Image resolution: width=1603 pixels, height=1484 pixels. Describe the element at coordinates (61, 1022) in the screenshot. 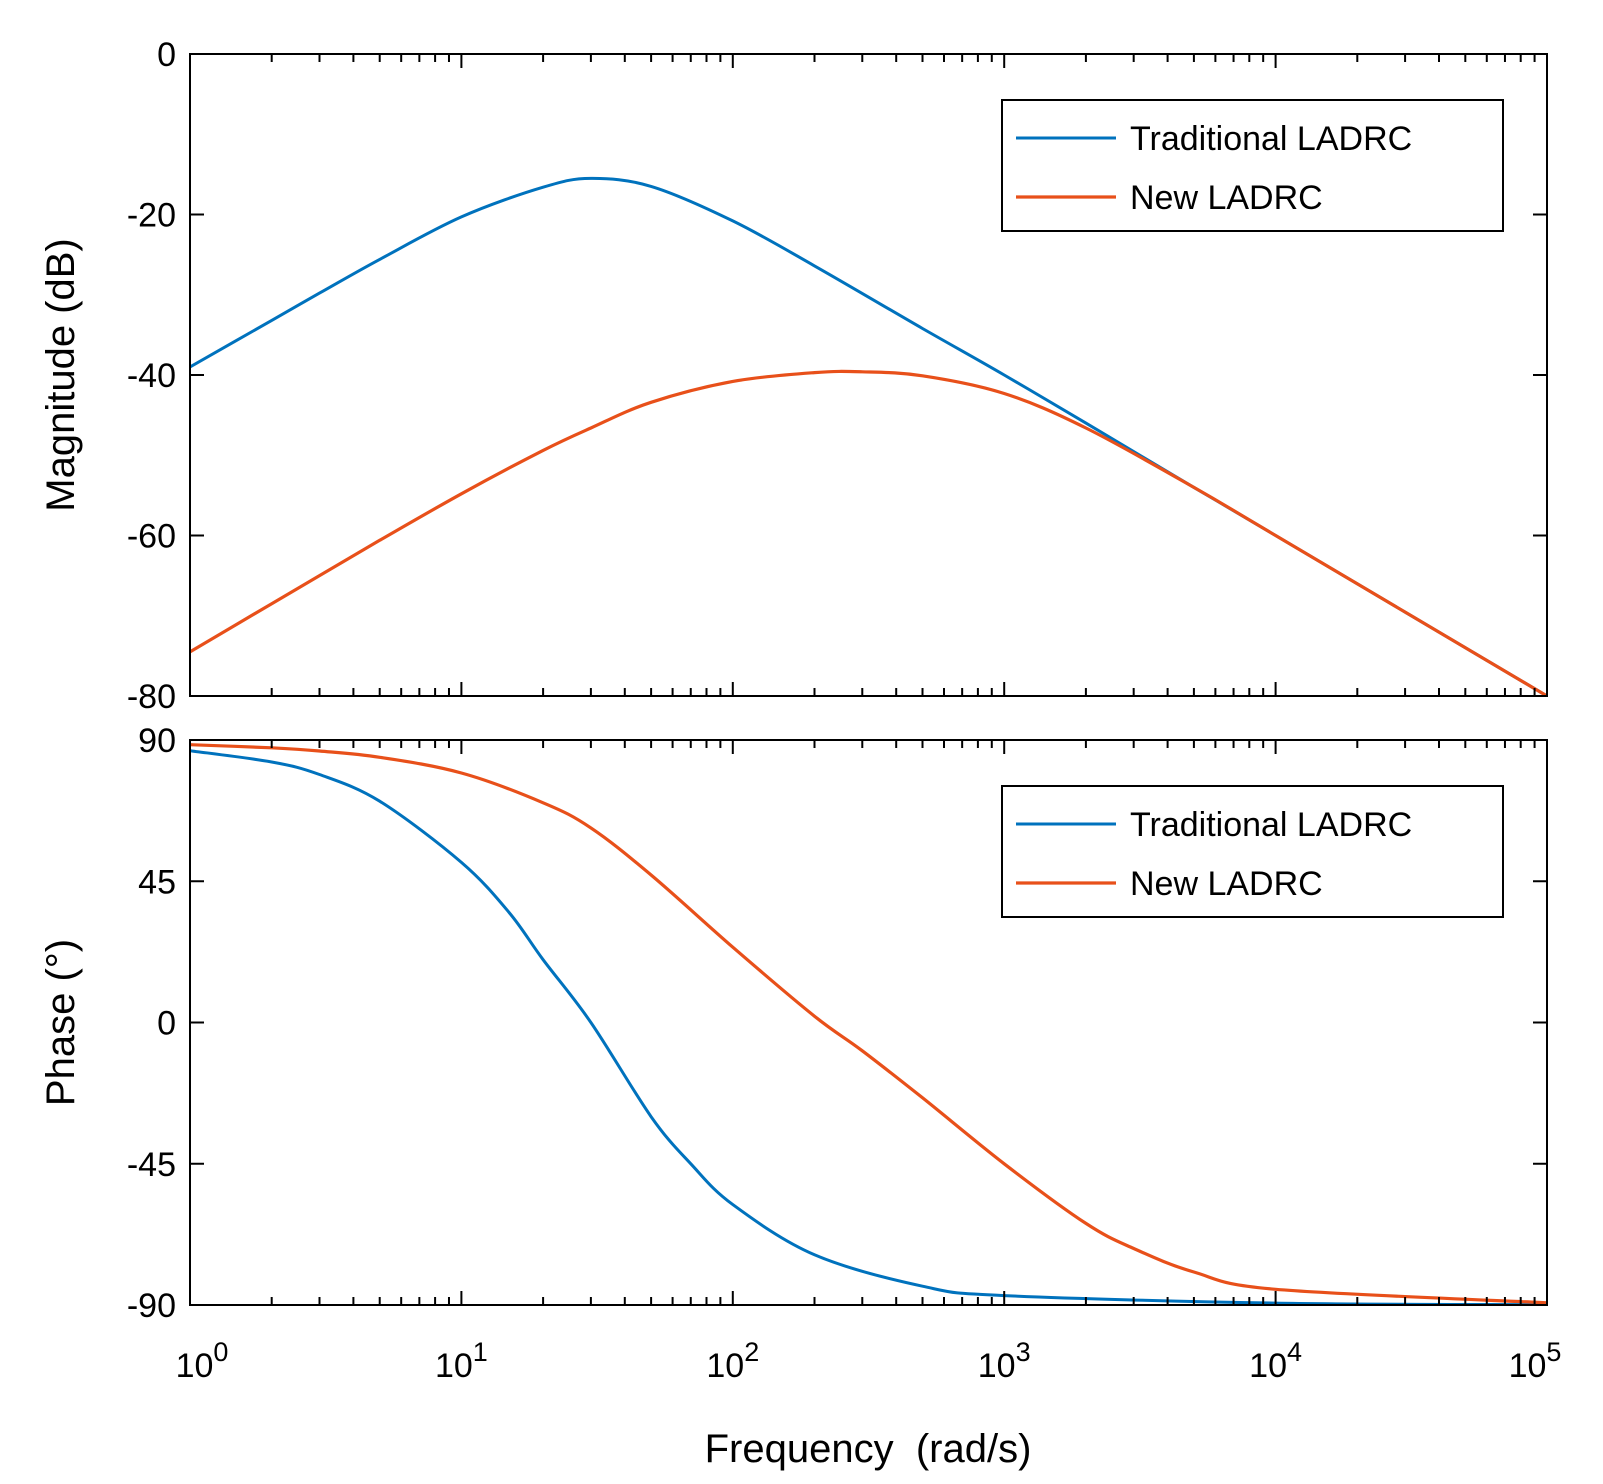

I see `y-axis-label: Phase (°)` at that location.